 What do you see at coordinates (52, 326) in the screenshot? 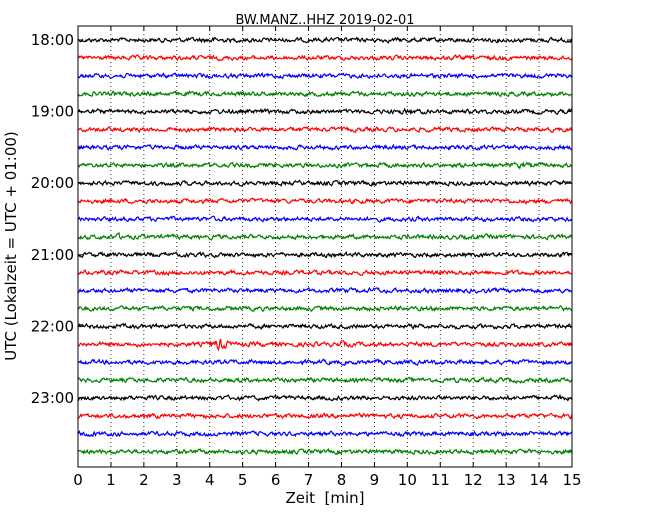
I see `y-tick-label: 22:00` at bounding box center [52, 326].